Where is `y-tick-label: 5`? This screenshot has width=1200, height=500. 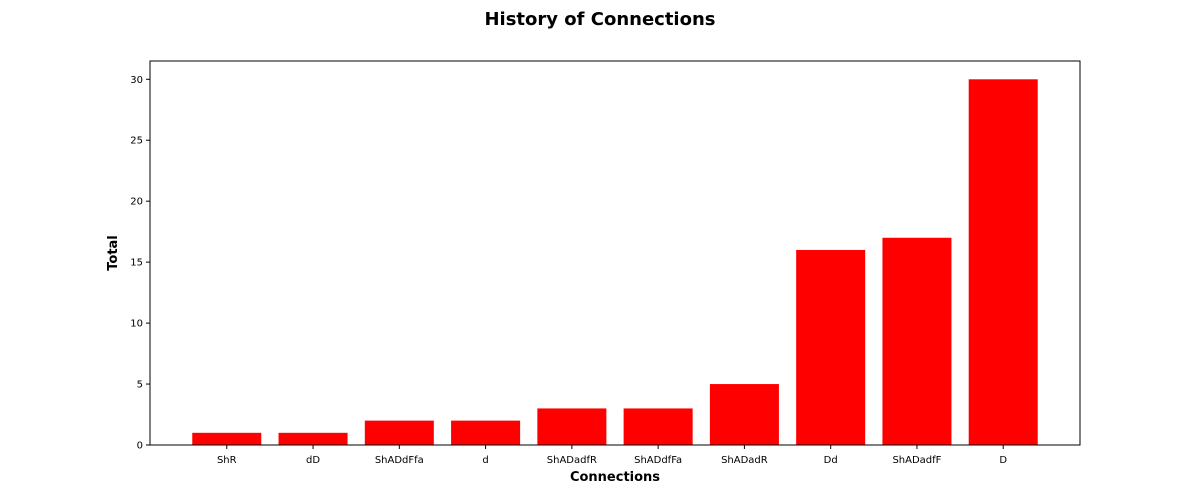
y-tick-label: 5 is located at coordinates (140, 385).